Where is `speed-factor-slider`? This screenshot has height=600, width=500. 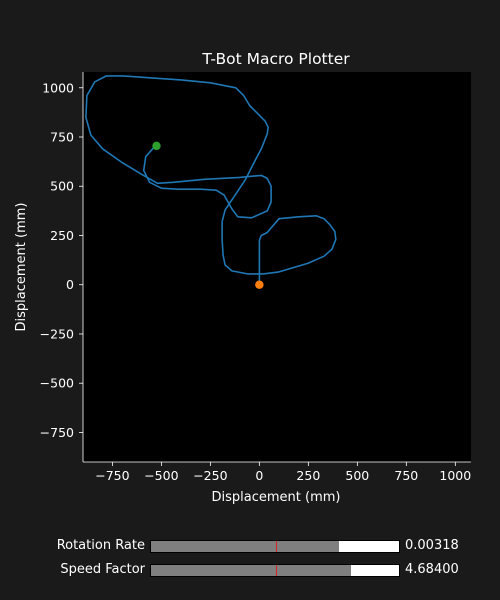 speed-factor-slider is located at coordinates (275, 570).